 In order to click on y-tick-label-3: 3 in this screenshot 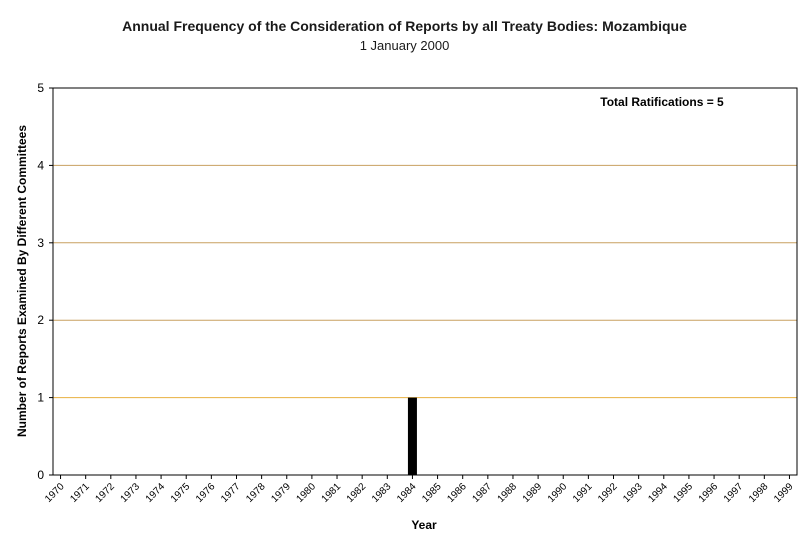, I will do `click(40, 243)`.